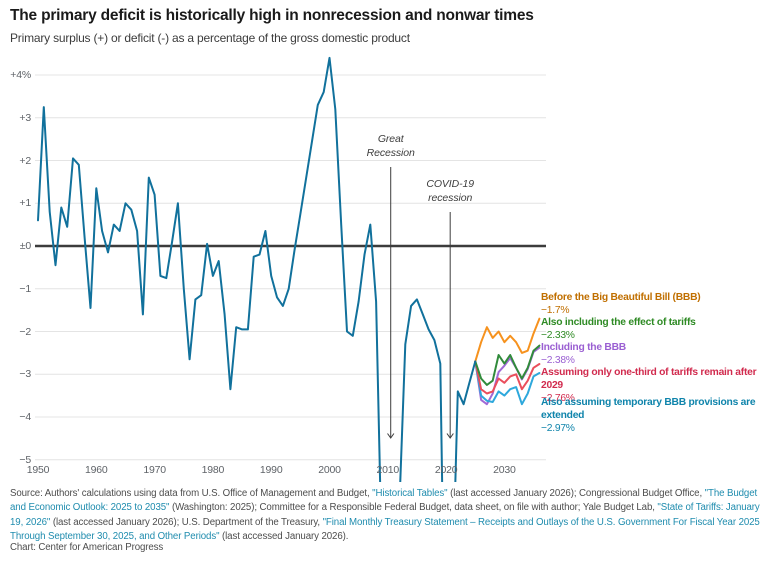 The width and height of the screenshot is (775, 563). Describe the element at coordinates (154, 470) in the screenshot. I see `x-tick-label: 1970` at that location.